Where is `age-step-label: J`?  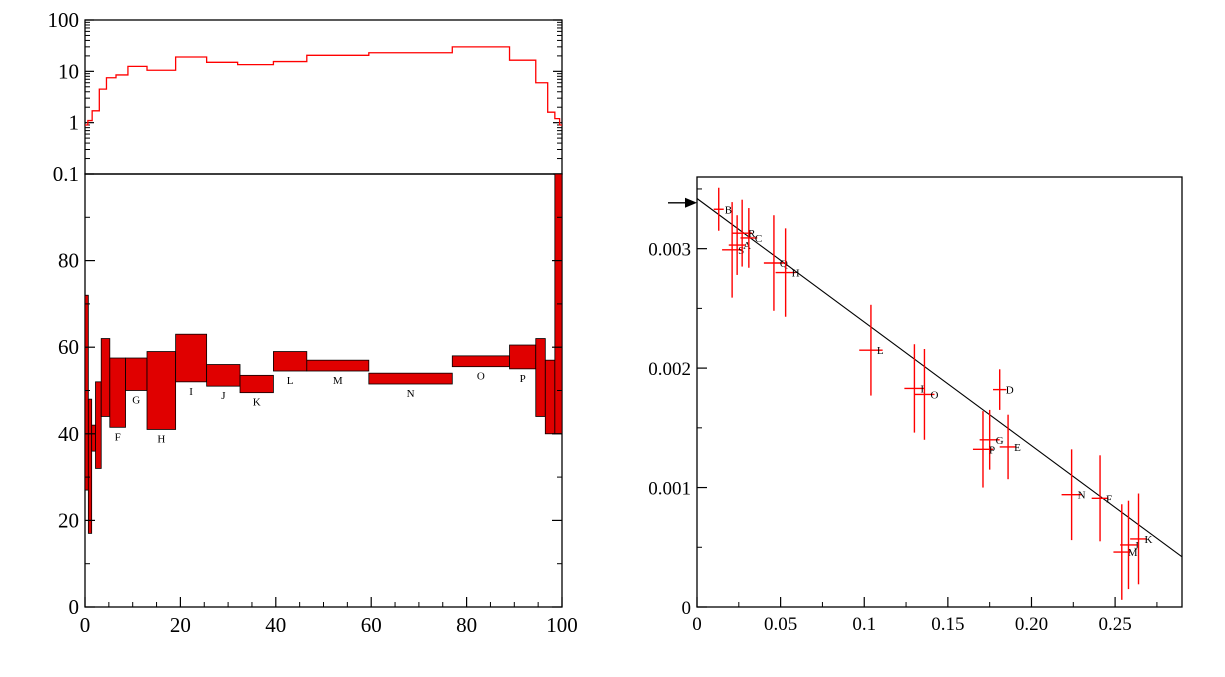 age-step-label: J is located at coordinates (223, 396).